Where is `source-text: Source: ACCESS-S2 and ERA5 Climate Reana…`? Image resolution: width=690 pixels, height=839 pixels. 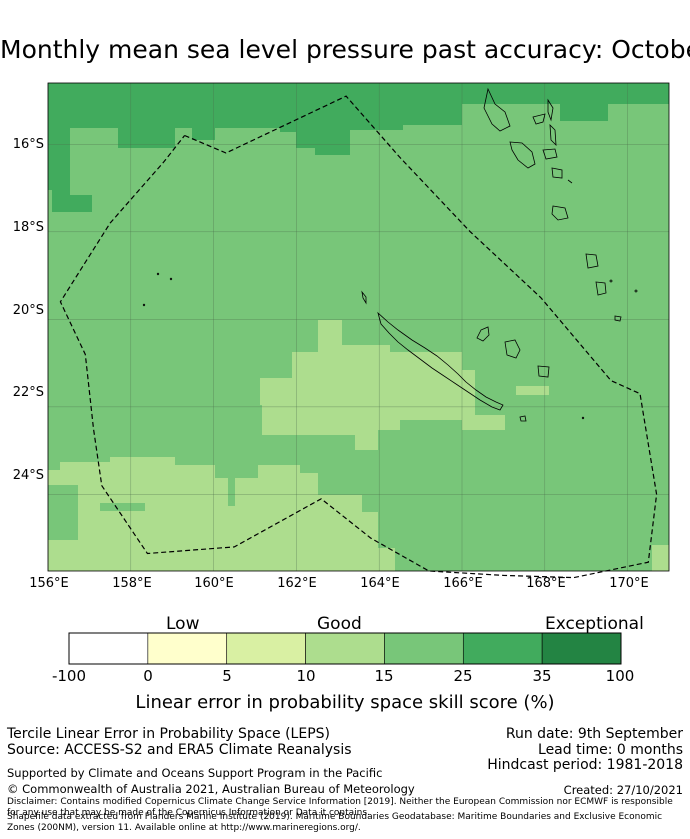
source-text: Source: ACCESS-S2 and ERA5 Climate Reana… is located at coordinates (179, 750).